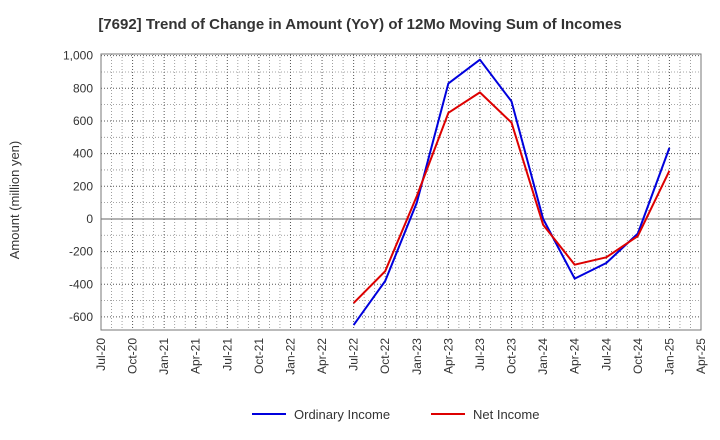 The width and height of the screenshot is (720, 440). Describe the element at coordinates (89, 219) in the screenshot. I see `y-tick-label: 0` at that location.